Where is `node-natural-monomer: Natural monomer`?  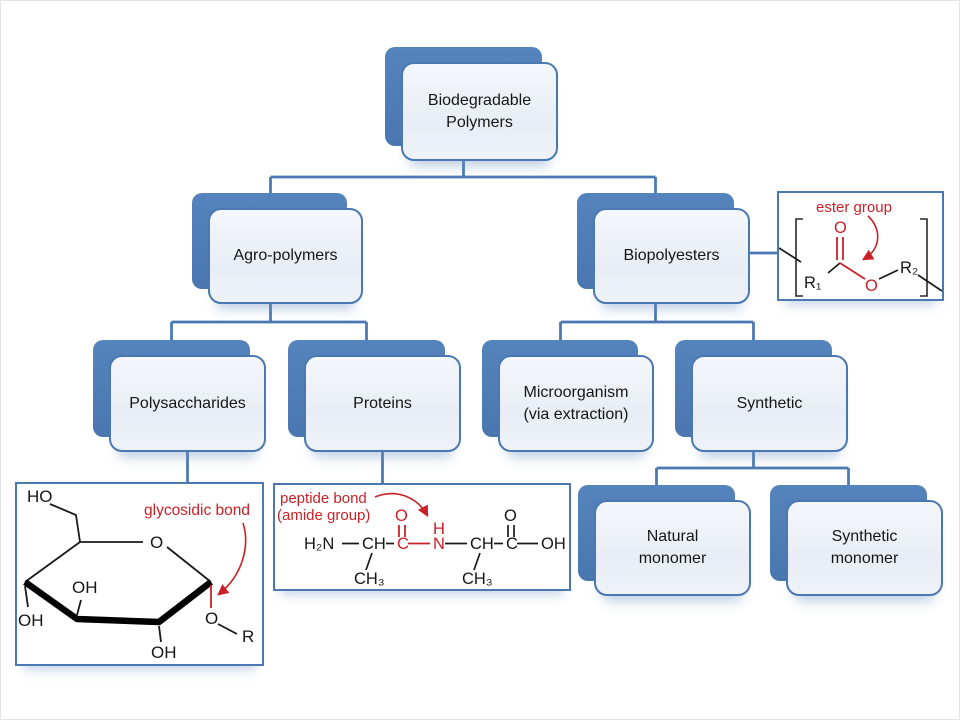 node-natural-monomer: Natural monomer is located at coordinates (664, 540).